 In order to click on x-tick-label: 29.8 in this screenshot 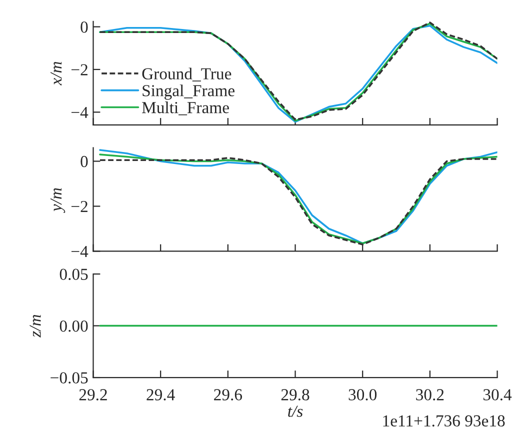, I will do `click(295, 394)`.